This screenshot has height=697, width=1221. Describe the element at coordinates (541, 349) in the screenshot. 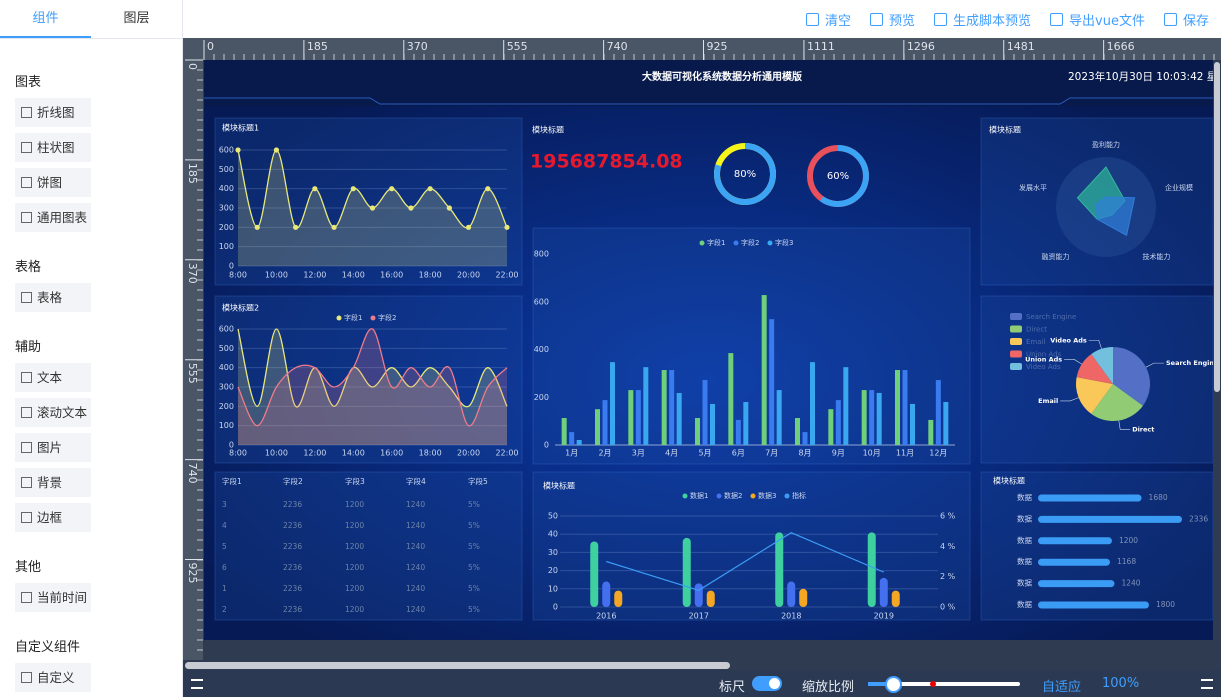

I see `y-tick-label: 400` at that location.